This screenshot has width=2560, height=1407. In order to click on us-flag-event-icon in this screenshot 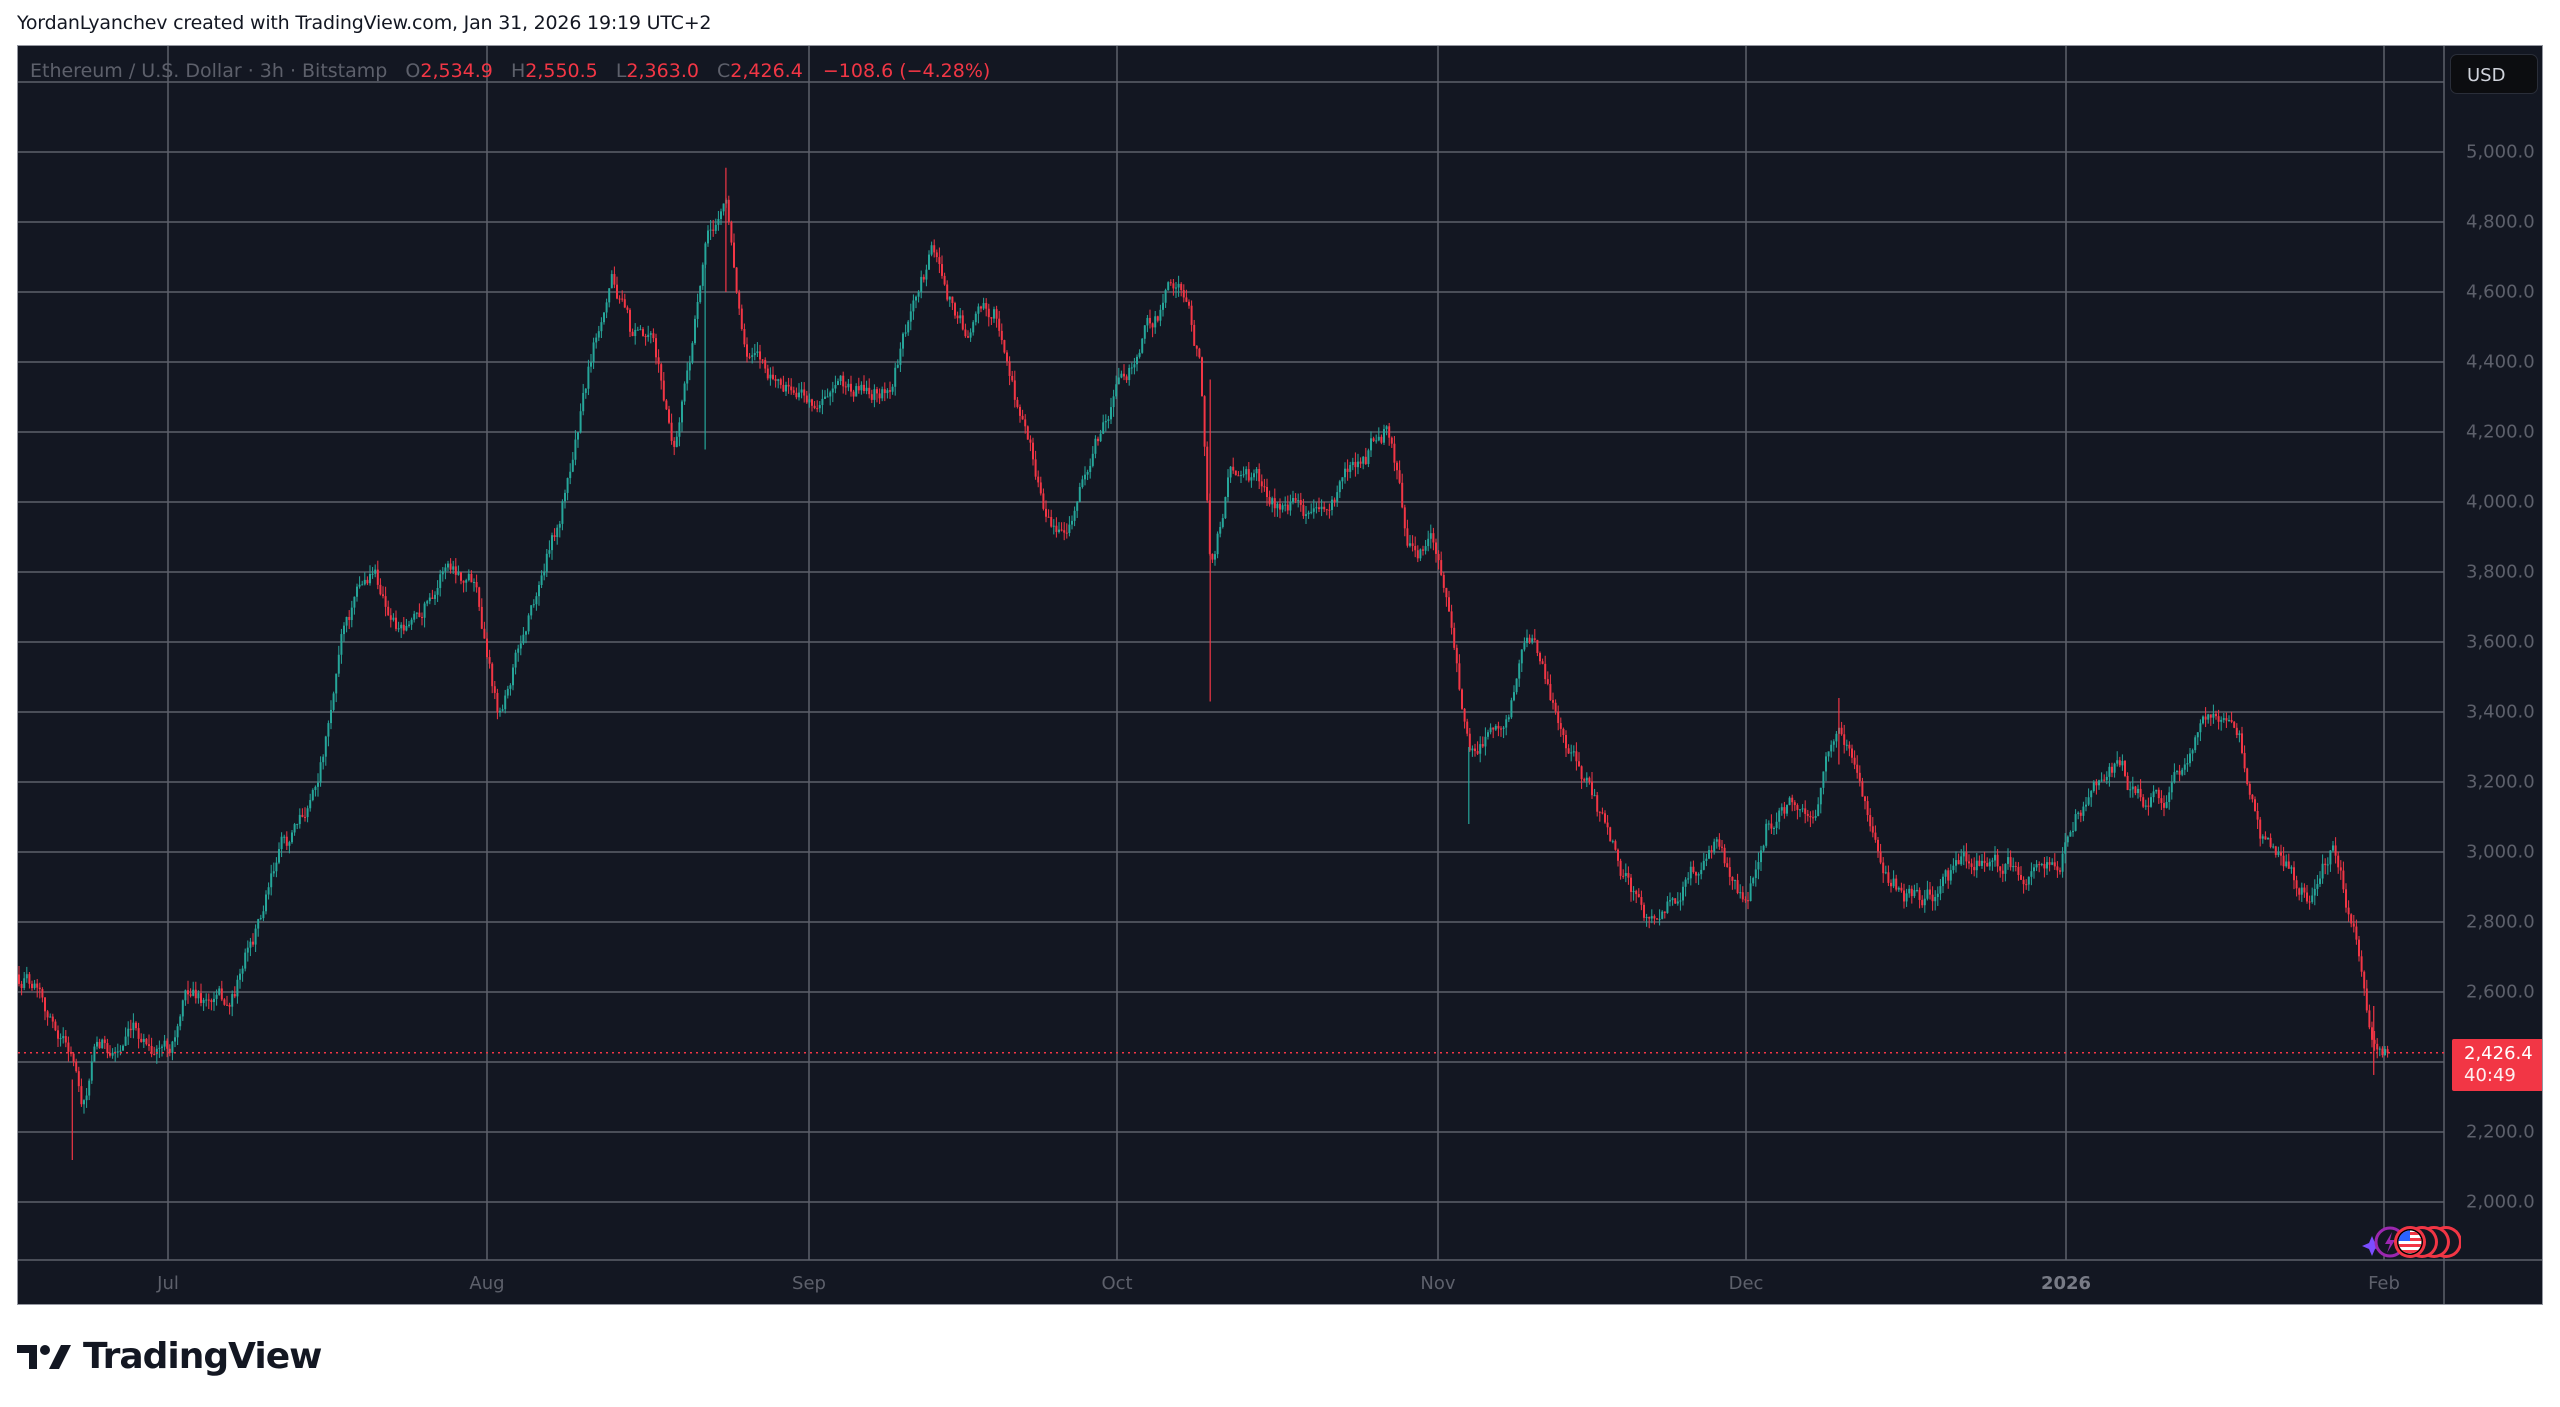, I will do `click(2427, 1242)`.